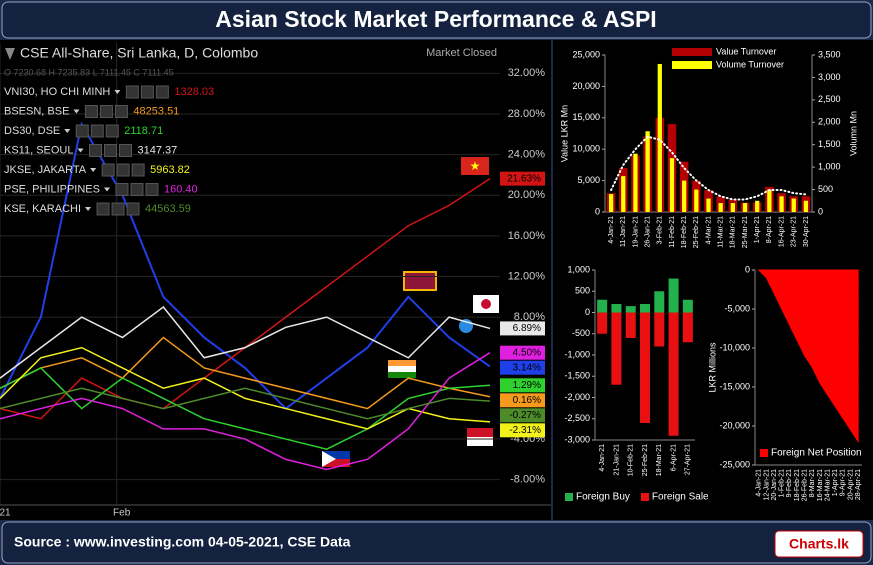  Describe the element at coordinates (806, 231) in the screenshot. I see `x-tick-label: 30-Apr-21` at that location.